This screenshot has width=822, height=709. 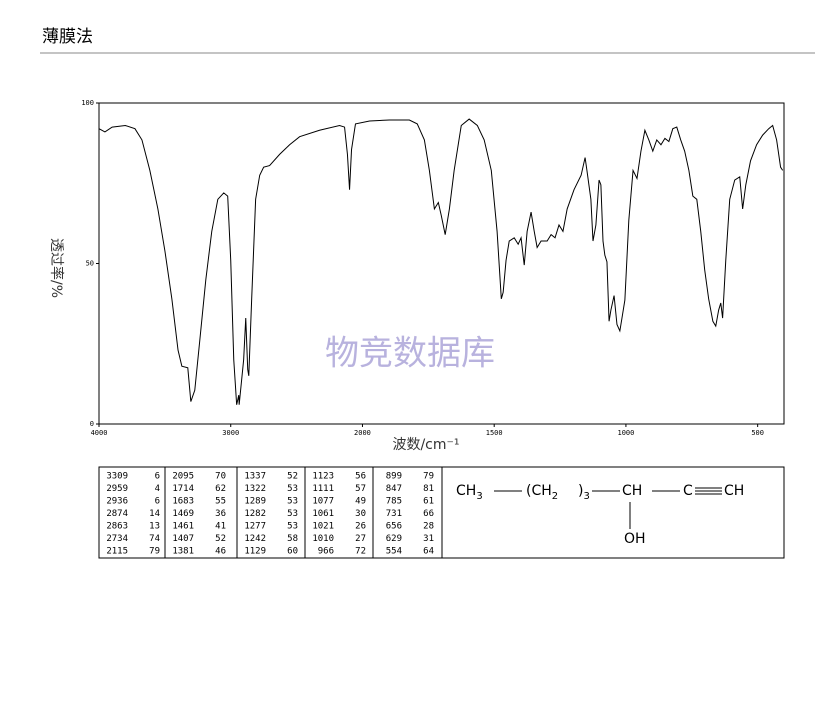 I want to click on chem-text: ), so click(x=580, y=491).